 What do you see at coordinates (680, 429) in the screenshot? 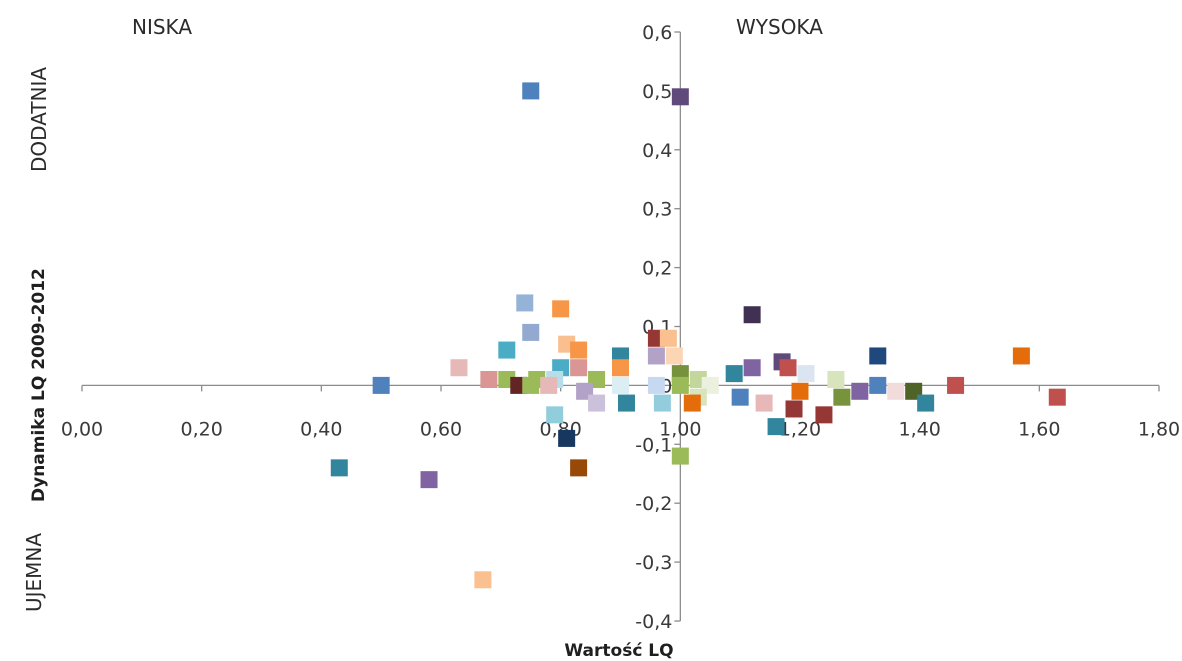
I see `x-tick-label: 1,00` at bounding box center [680, 429].